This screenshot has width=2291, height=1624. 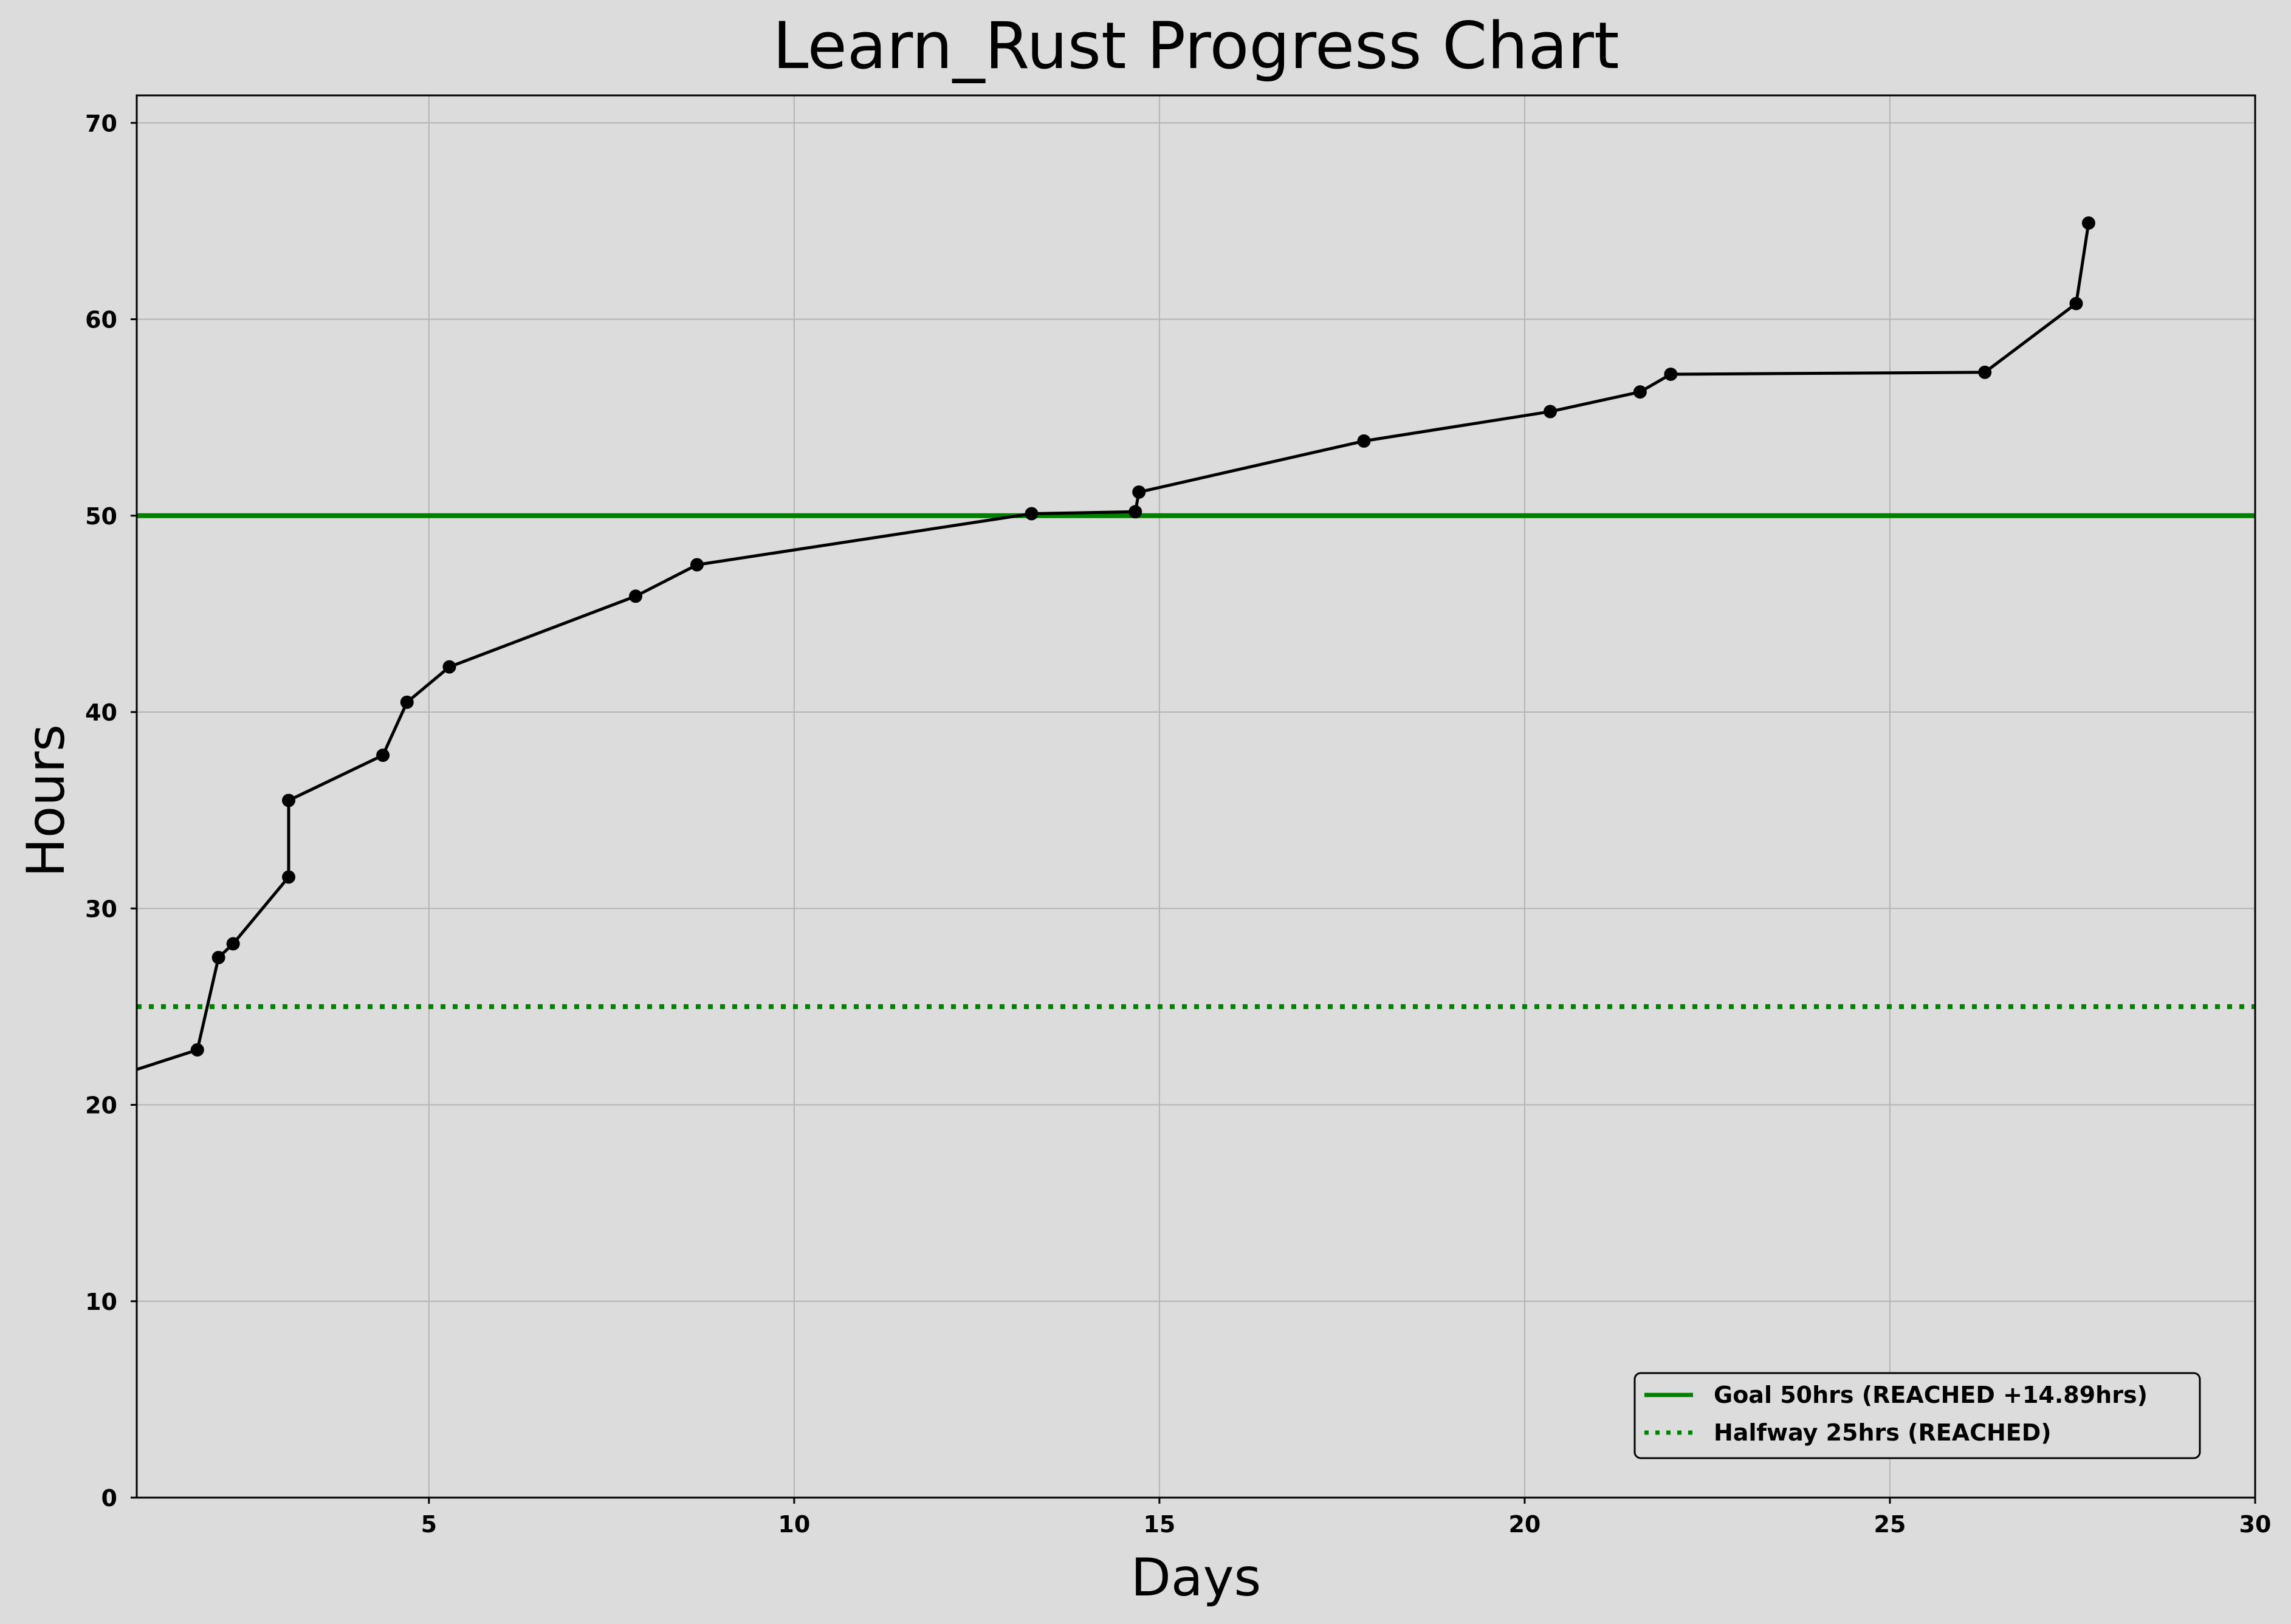 What do you see at coordinates (1346, 1518) in the screenshot?
I see `x-axis-ticks: 5 10 15 20 25 30` at bounding box center [1346, 1518].